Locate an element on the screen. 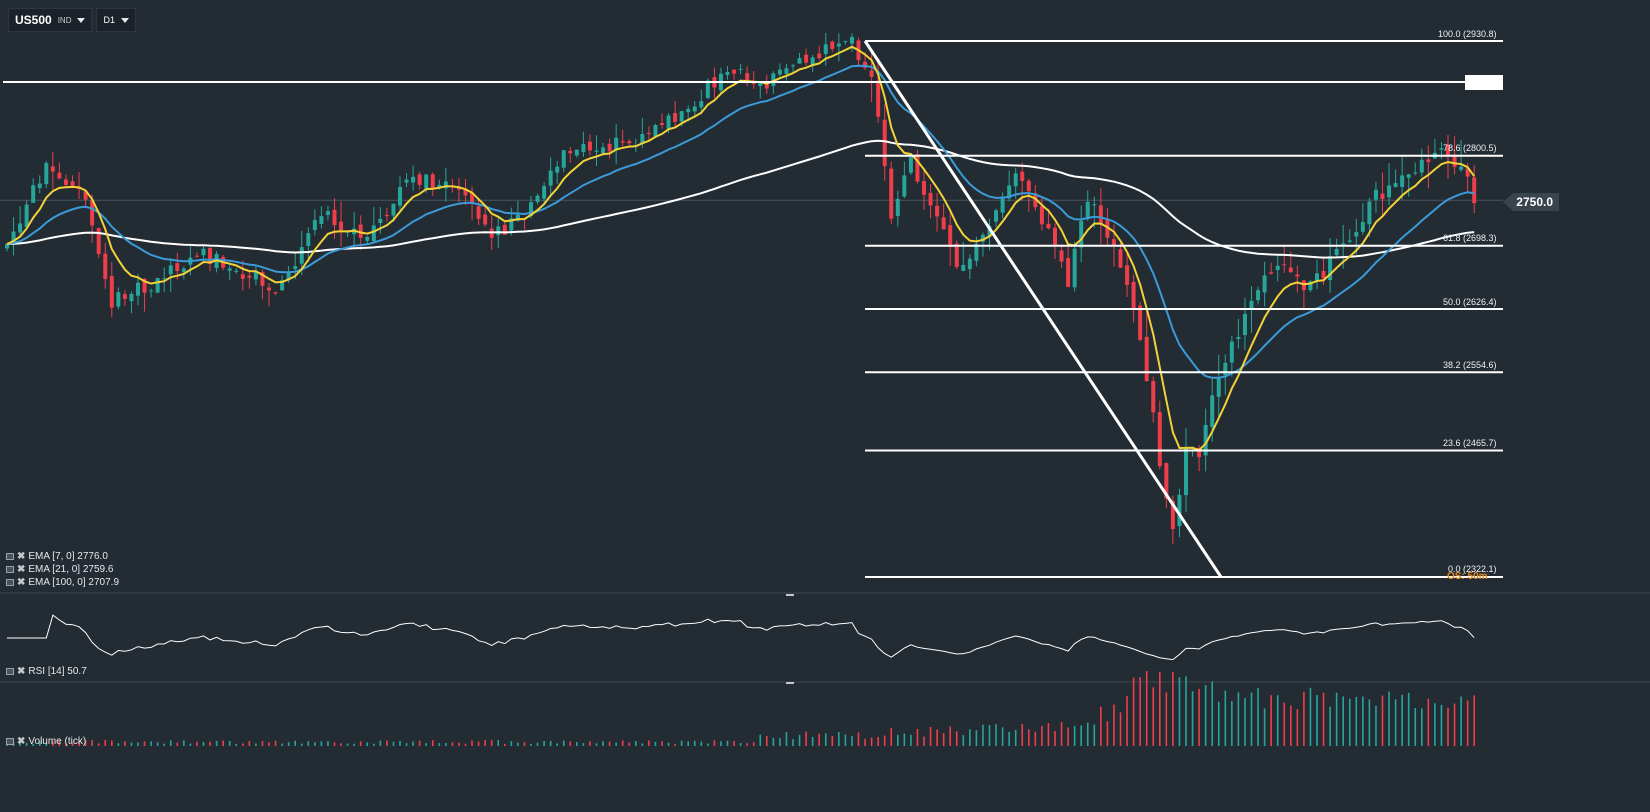 The image size is (1650, 812). current-price-badge: 2750.0 is located at coordinates (1531, 202).